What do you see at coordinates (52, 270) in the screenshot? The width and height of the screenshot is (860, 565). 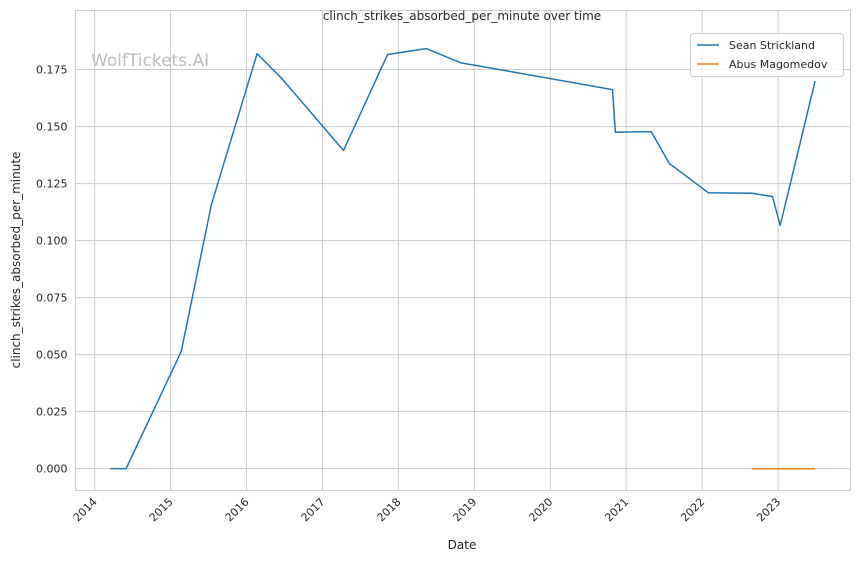 I see `y-tick-labels: 0.000 0.025 0.050 0.075 0.100 0.125 0.150 0.175` at bounding box center [52, 270].